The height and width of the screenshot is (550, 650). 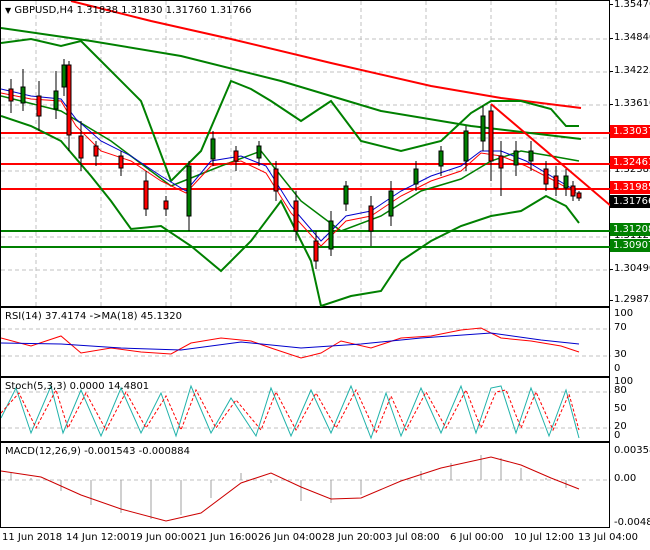 What do you see at coordinates (632, 103) in the screenshot?
I see `tick: 1.33610` at bounding box center [632, 103].